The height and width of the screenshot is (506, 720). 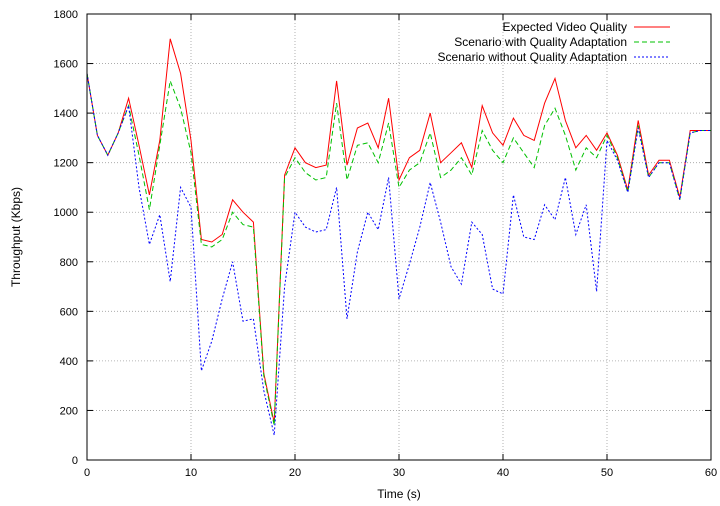 I want to click on legend-label: Scenario without Quality Adaptation, so click(x=532, y=57).